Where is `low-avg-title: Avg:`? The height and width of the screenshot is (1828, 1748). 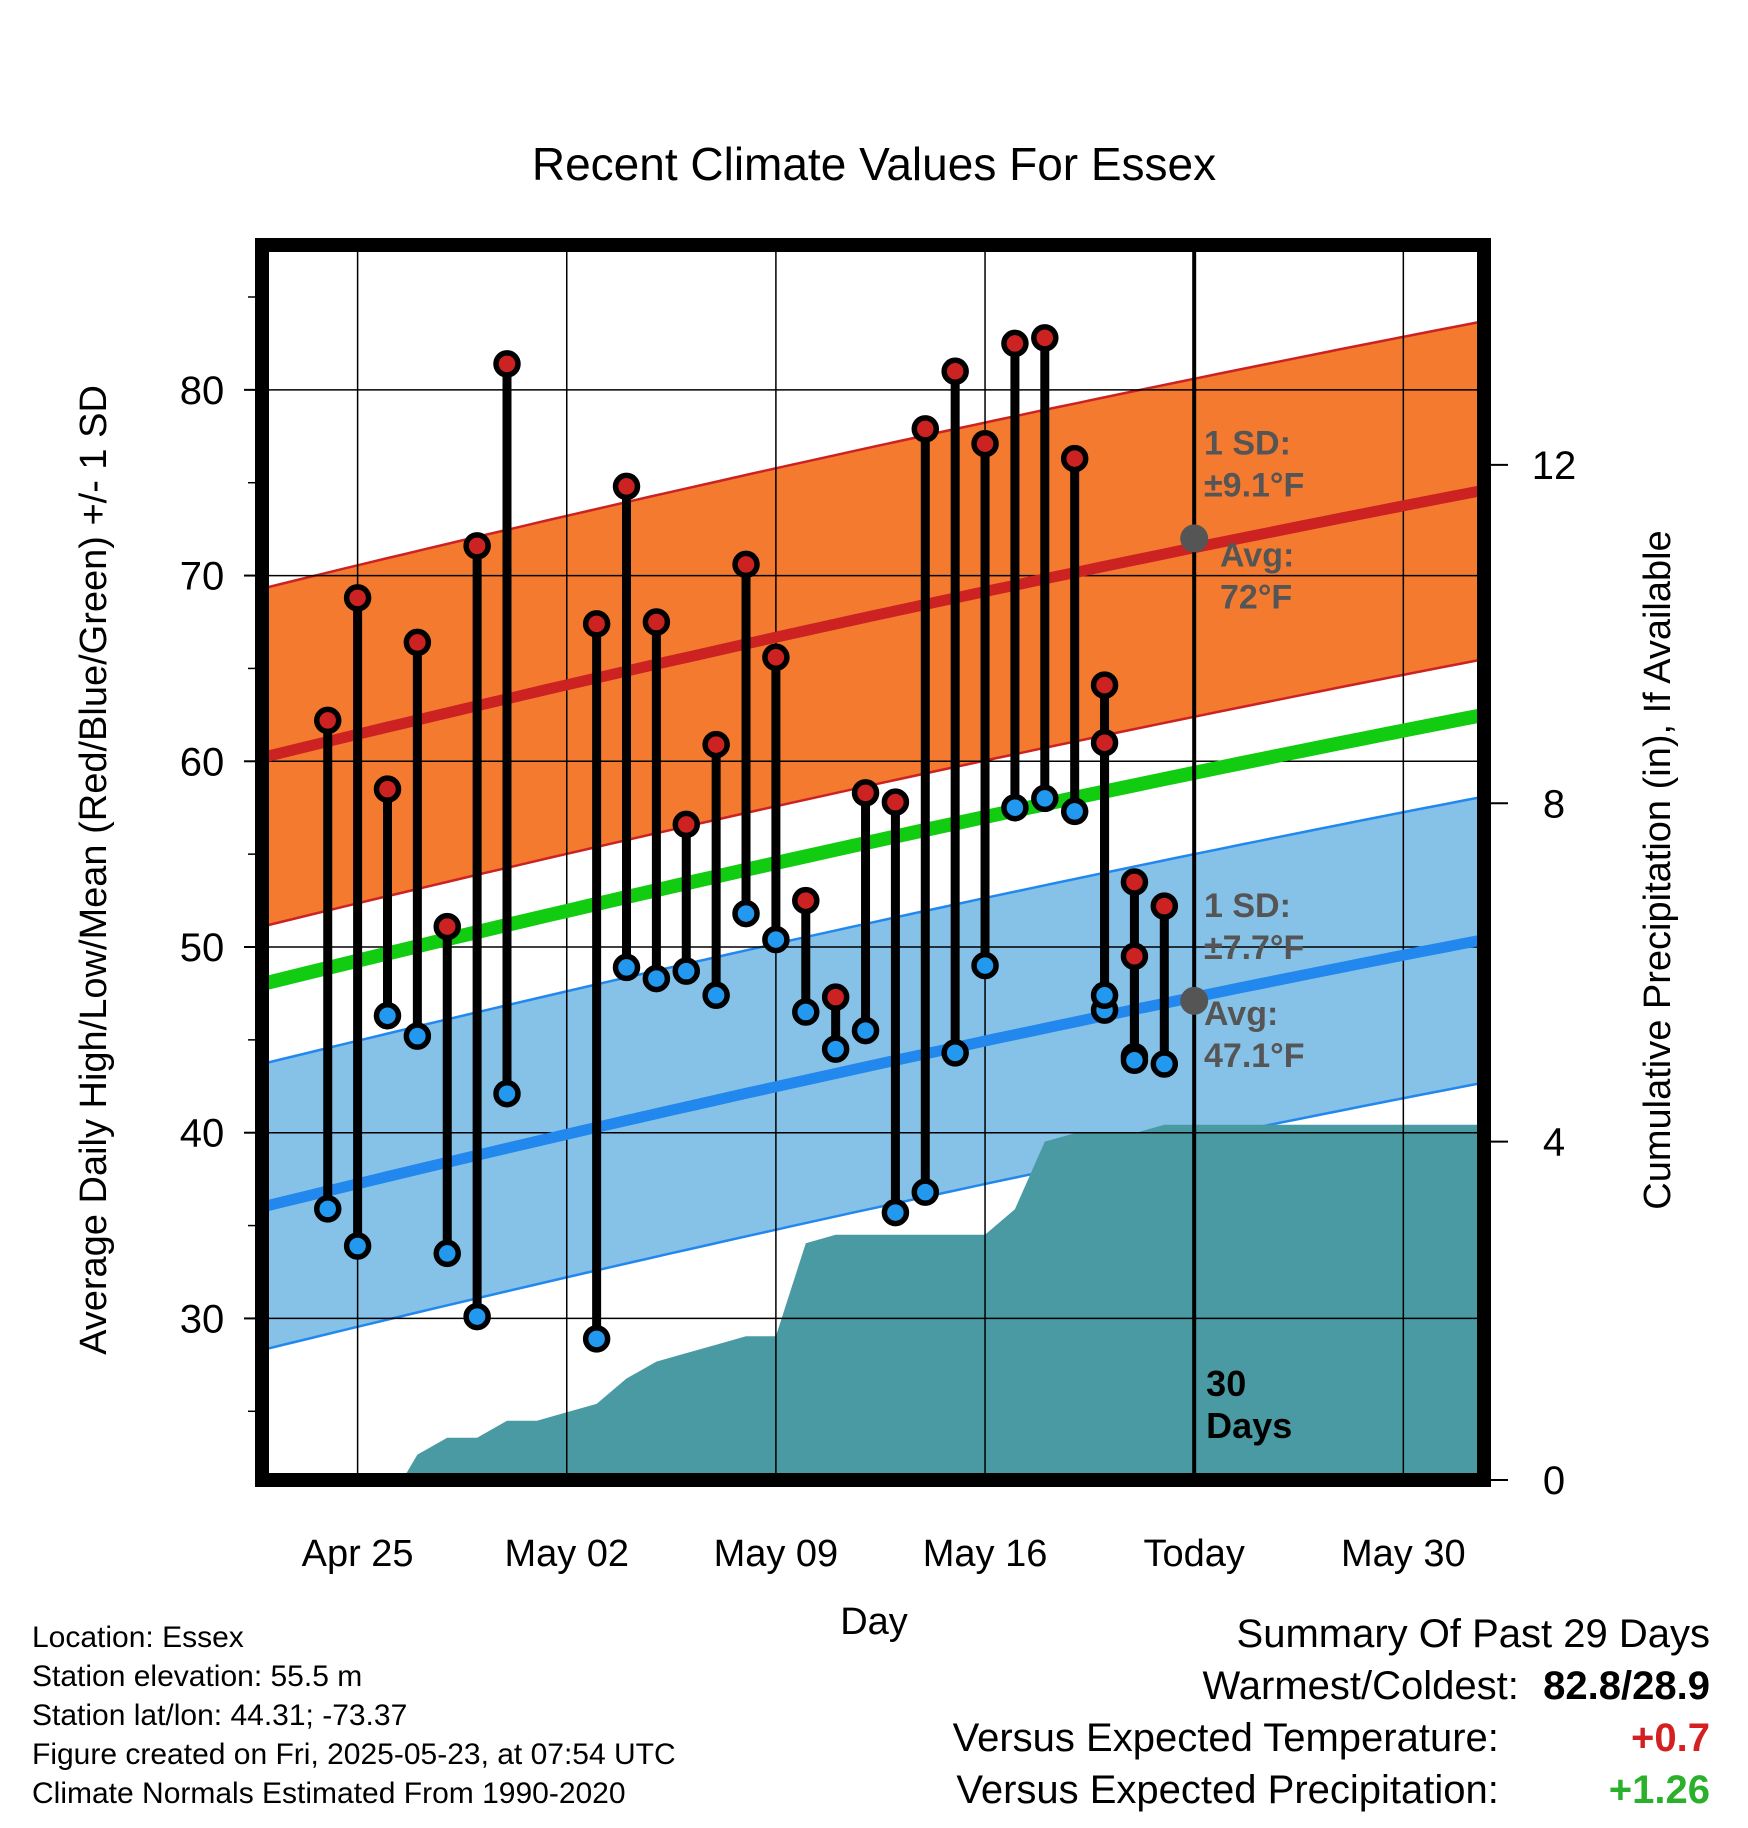
low-avg-title: Avg: is located at coordinates (1241, 1014).